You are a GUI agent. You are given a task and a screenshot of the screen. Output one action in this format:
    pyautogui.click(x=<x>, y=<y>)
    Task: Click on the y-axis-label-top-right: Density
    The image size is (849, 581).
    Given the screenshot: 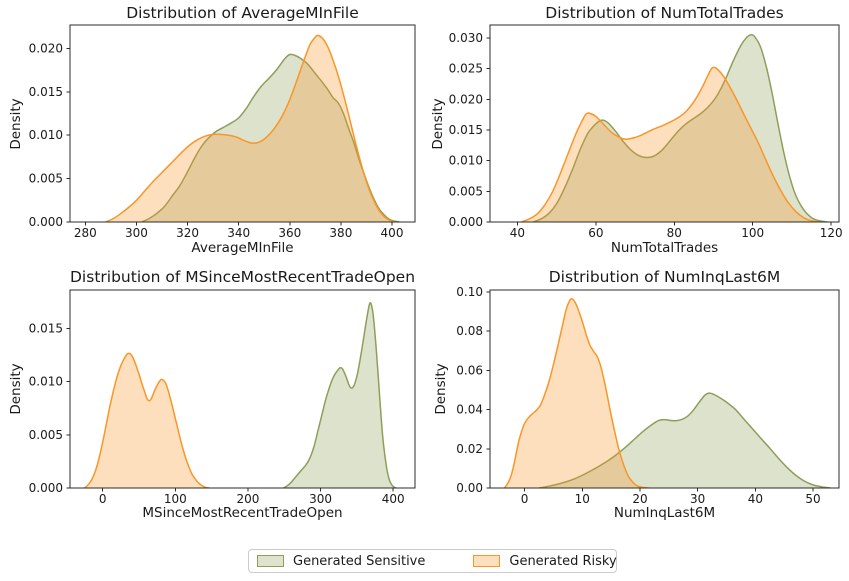 What is the action you would take?
    pyautogui.click(x=438, y=124)
    